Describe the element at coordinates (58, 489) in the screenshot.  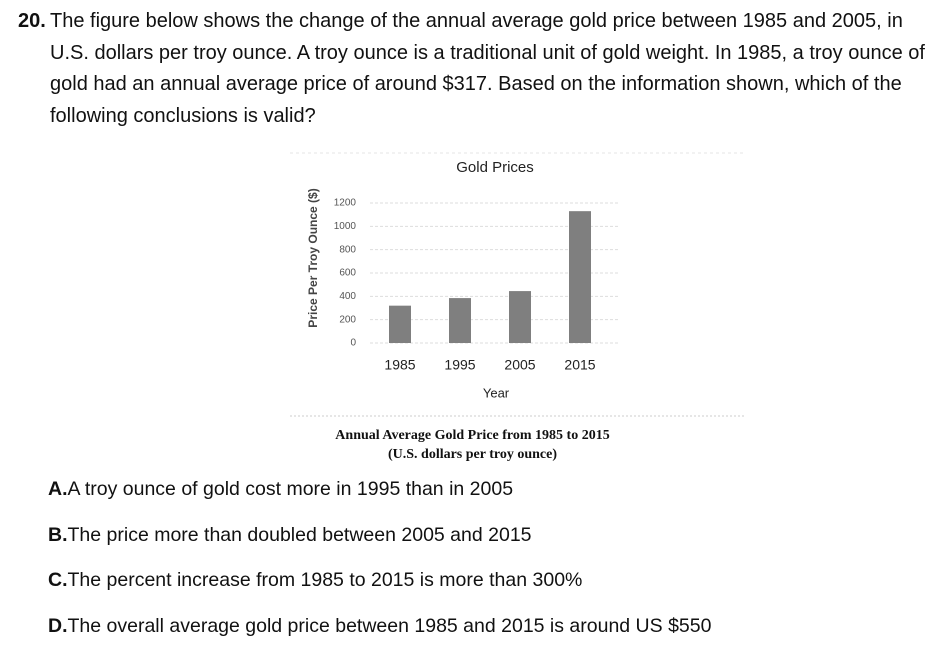
I see `option-label: A.` at that location.